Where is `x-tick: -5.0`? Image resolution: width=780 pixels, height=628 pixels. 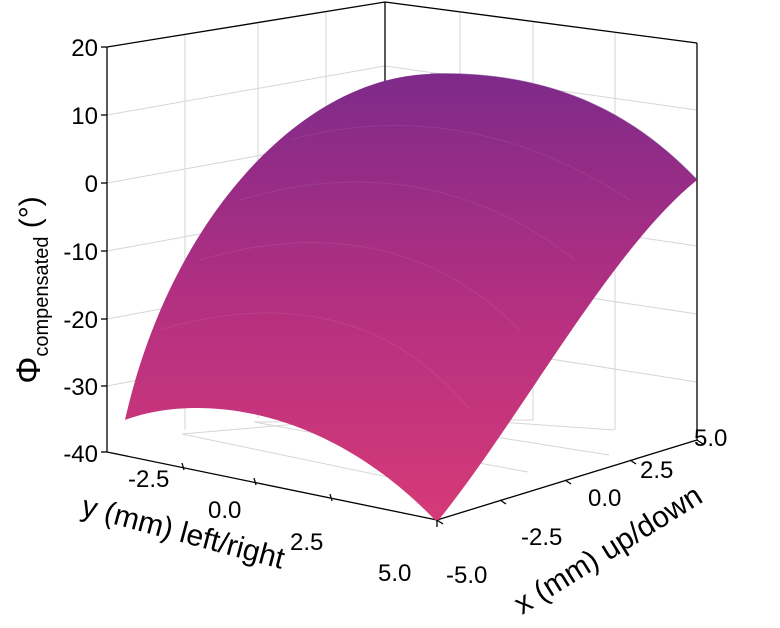
x-tick: -5.0 is located at coordinates (466, 575).